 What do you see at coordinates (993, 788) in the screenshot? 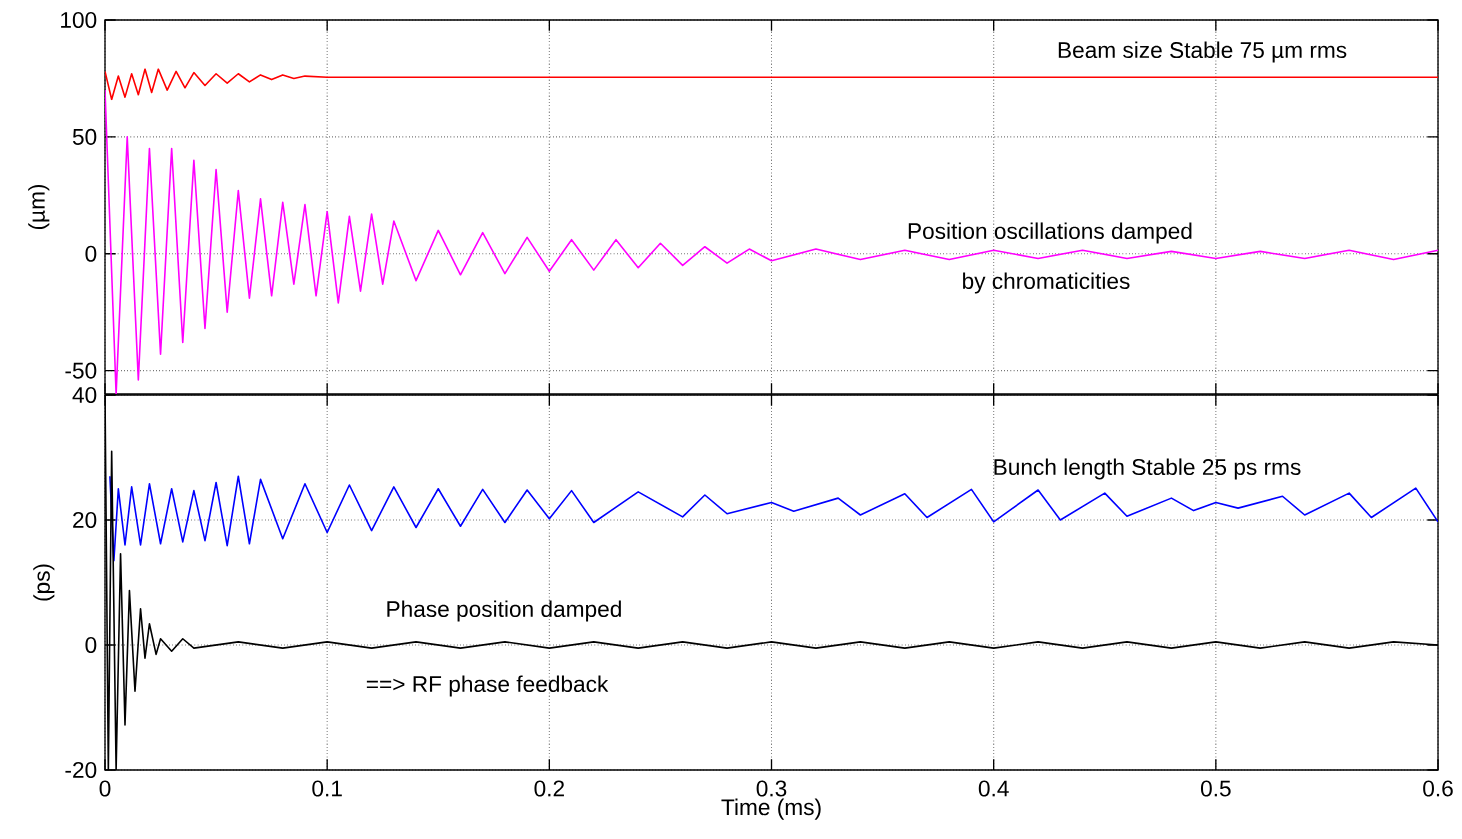
I see `x-tick-label: 0.4` at bounding box center [993, 788].